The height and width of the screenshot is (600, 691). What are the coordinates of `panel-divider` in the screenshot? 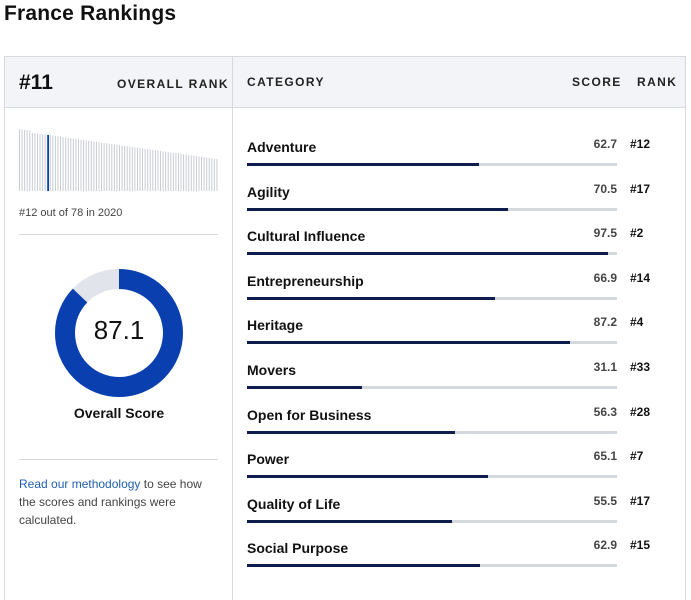 It's located at (232, 328).